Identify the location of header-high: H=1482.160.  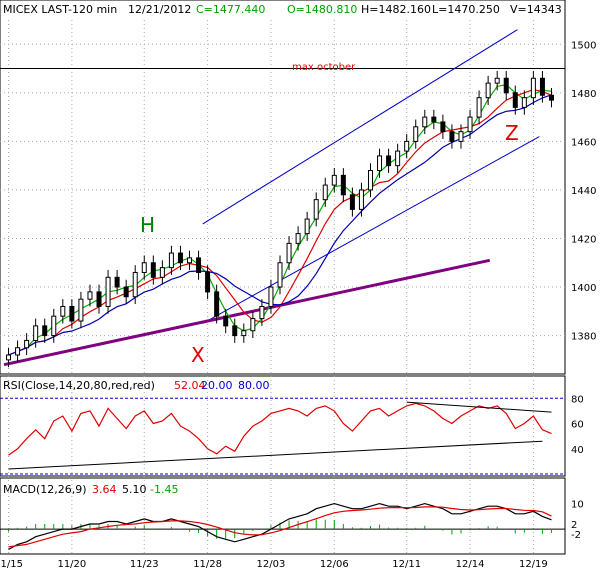
(396, 9).